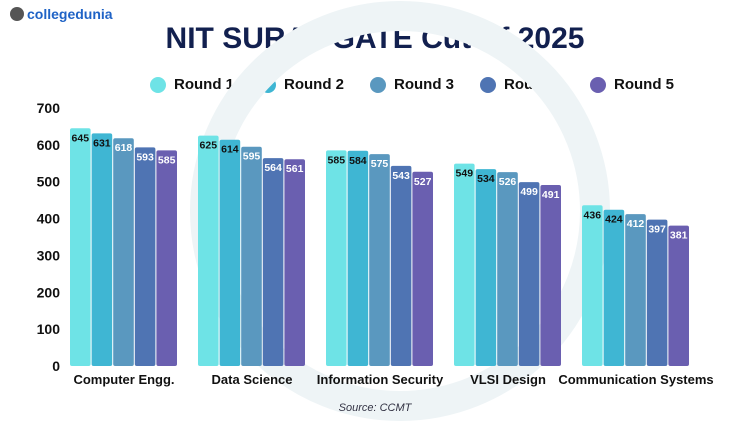  What do you see at coordinates (679, 236) in the screenshot?
I see `data-label: 381` at bounding box center [679, 236].